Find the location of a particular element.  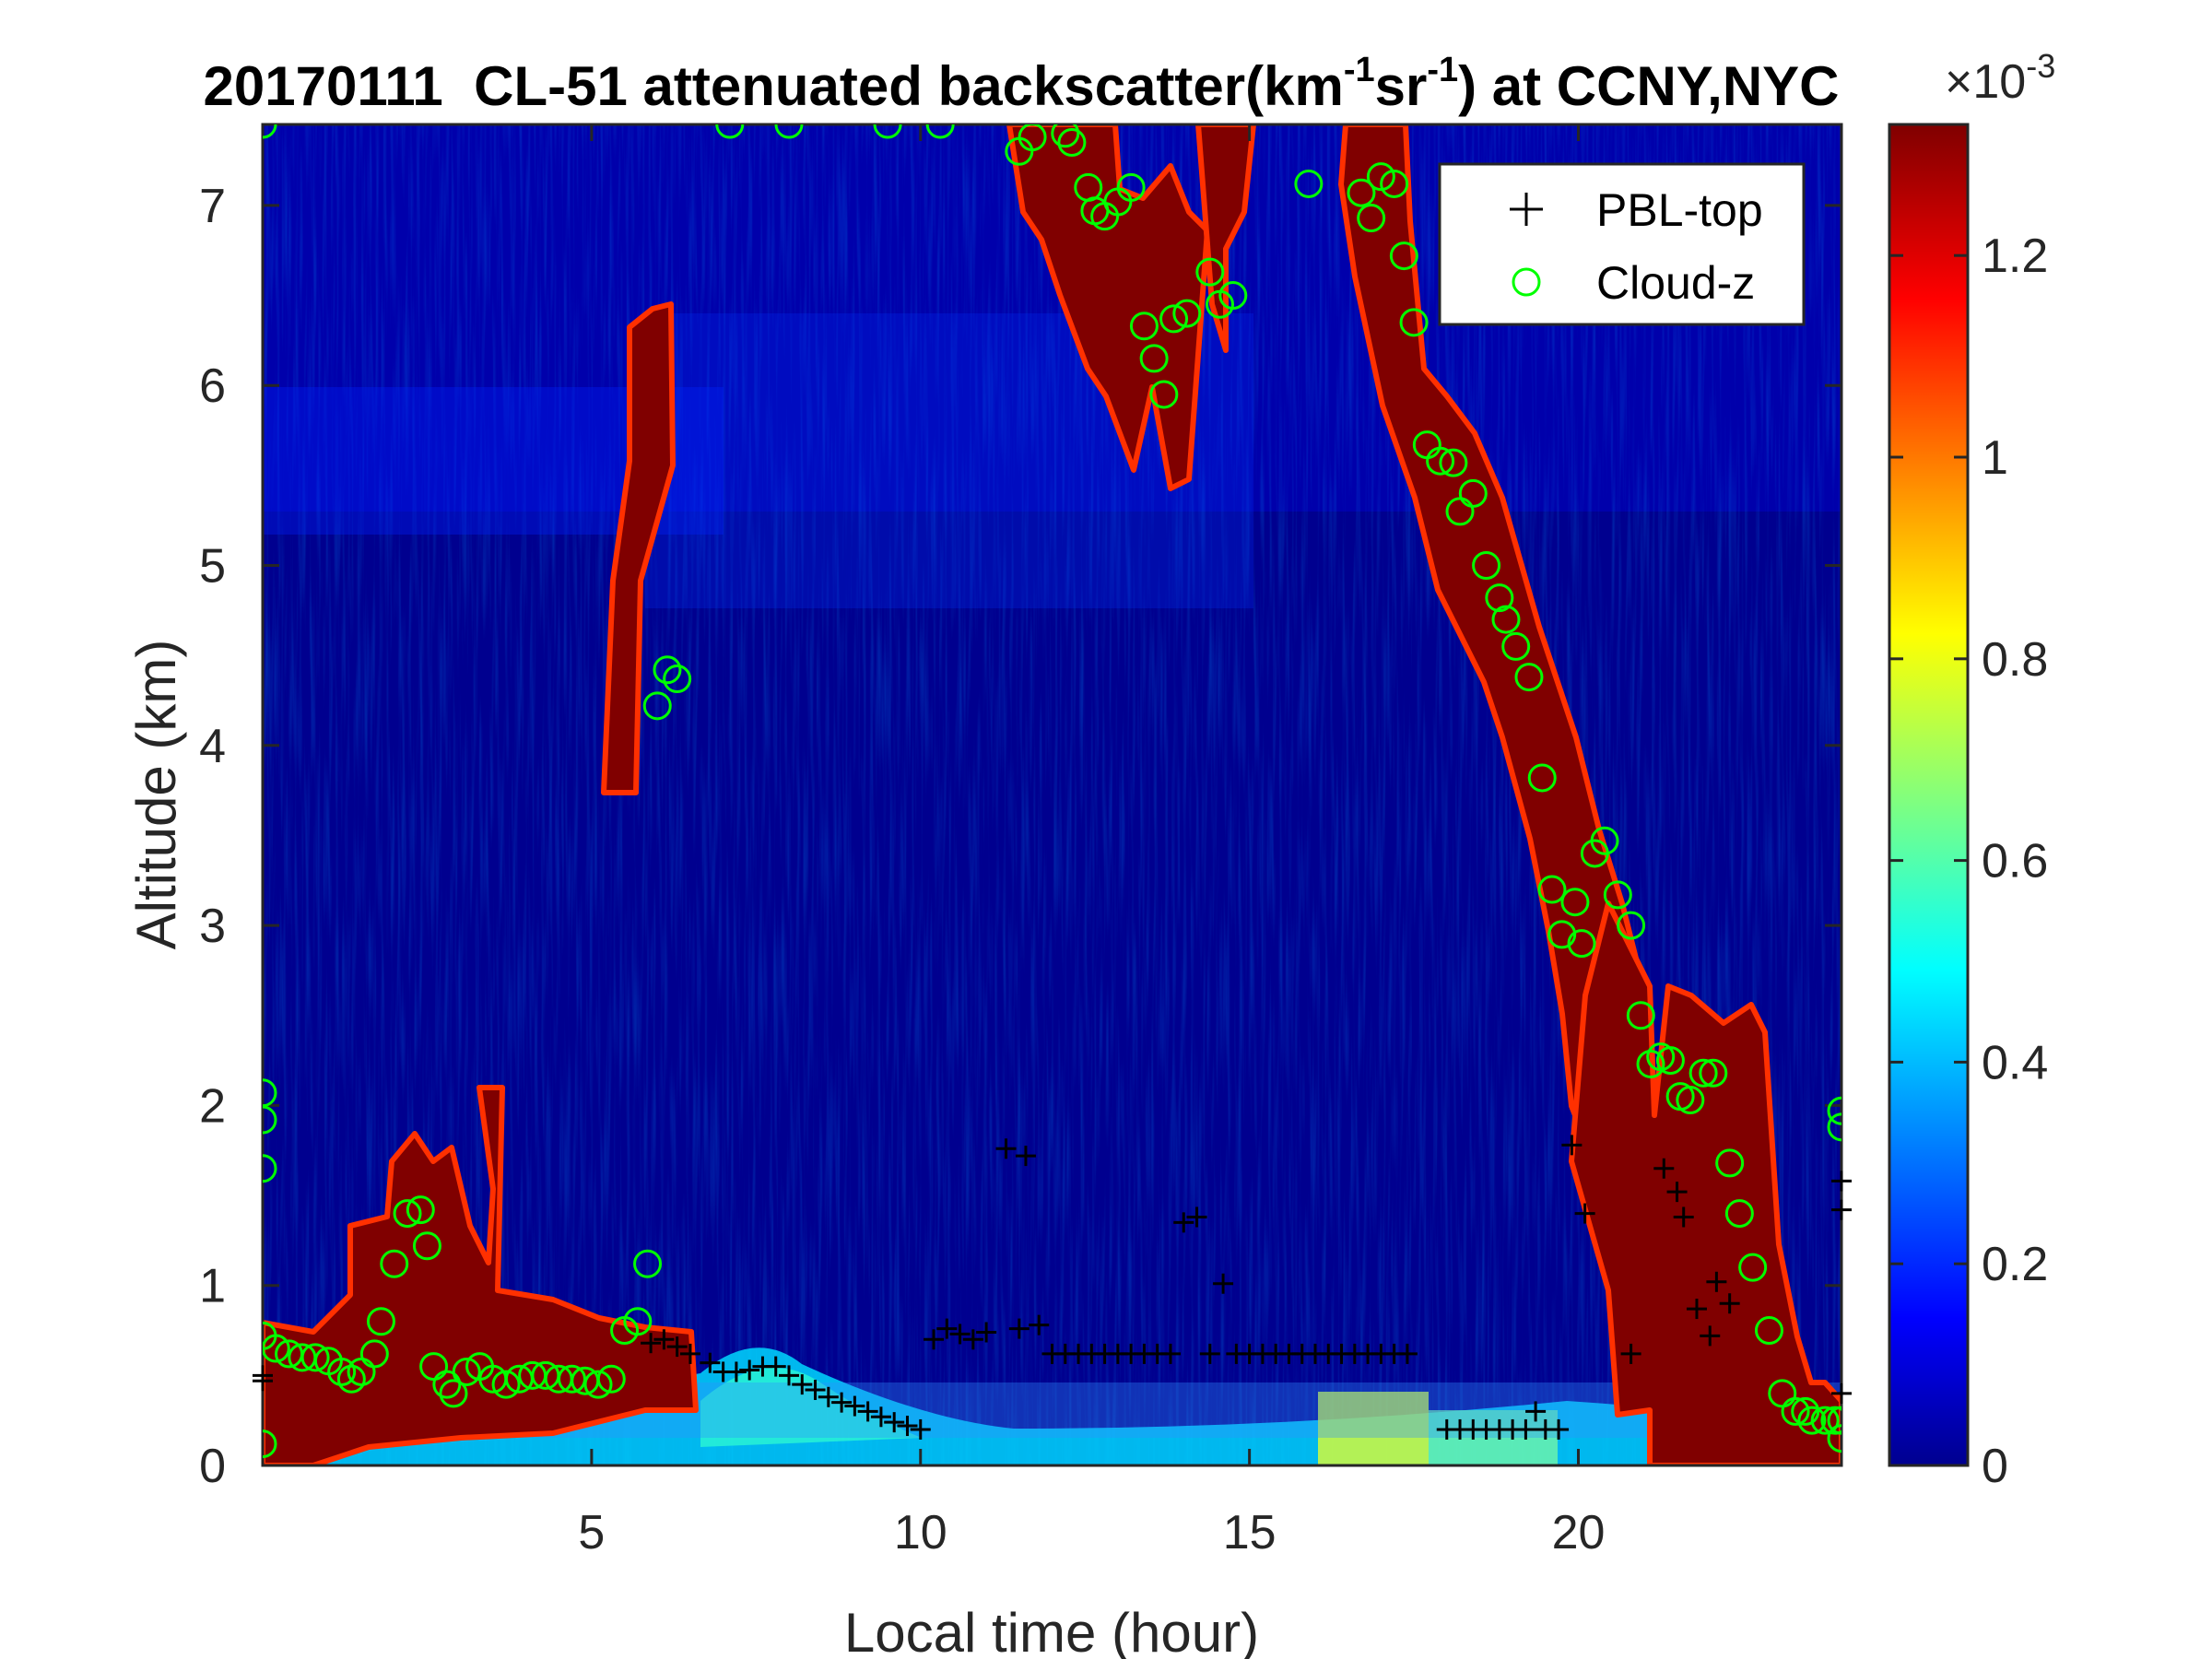

colorbar: 0 0.2 0.4 0.6 0.8 1 1.2 ×10-3 is located at coordinates (1971, 770).